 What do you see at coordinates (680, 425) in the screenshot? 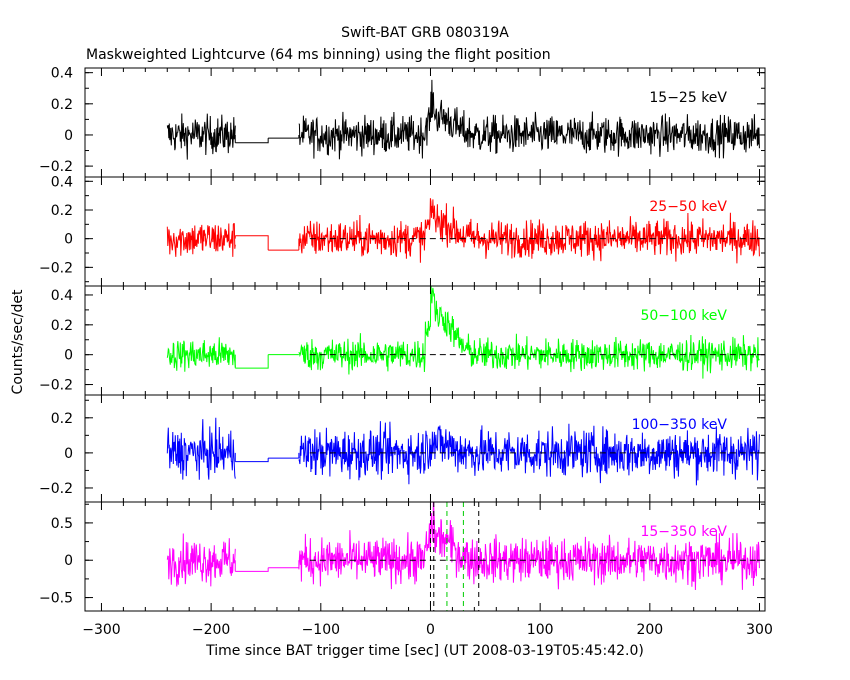
I see `energy-band-label: 100−350 keV` at bounding box center [680, 425].